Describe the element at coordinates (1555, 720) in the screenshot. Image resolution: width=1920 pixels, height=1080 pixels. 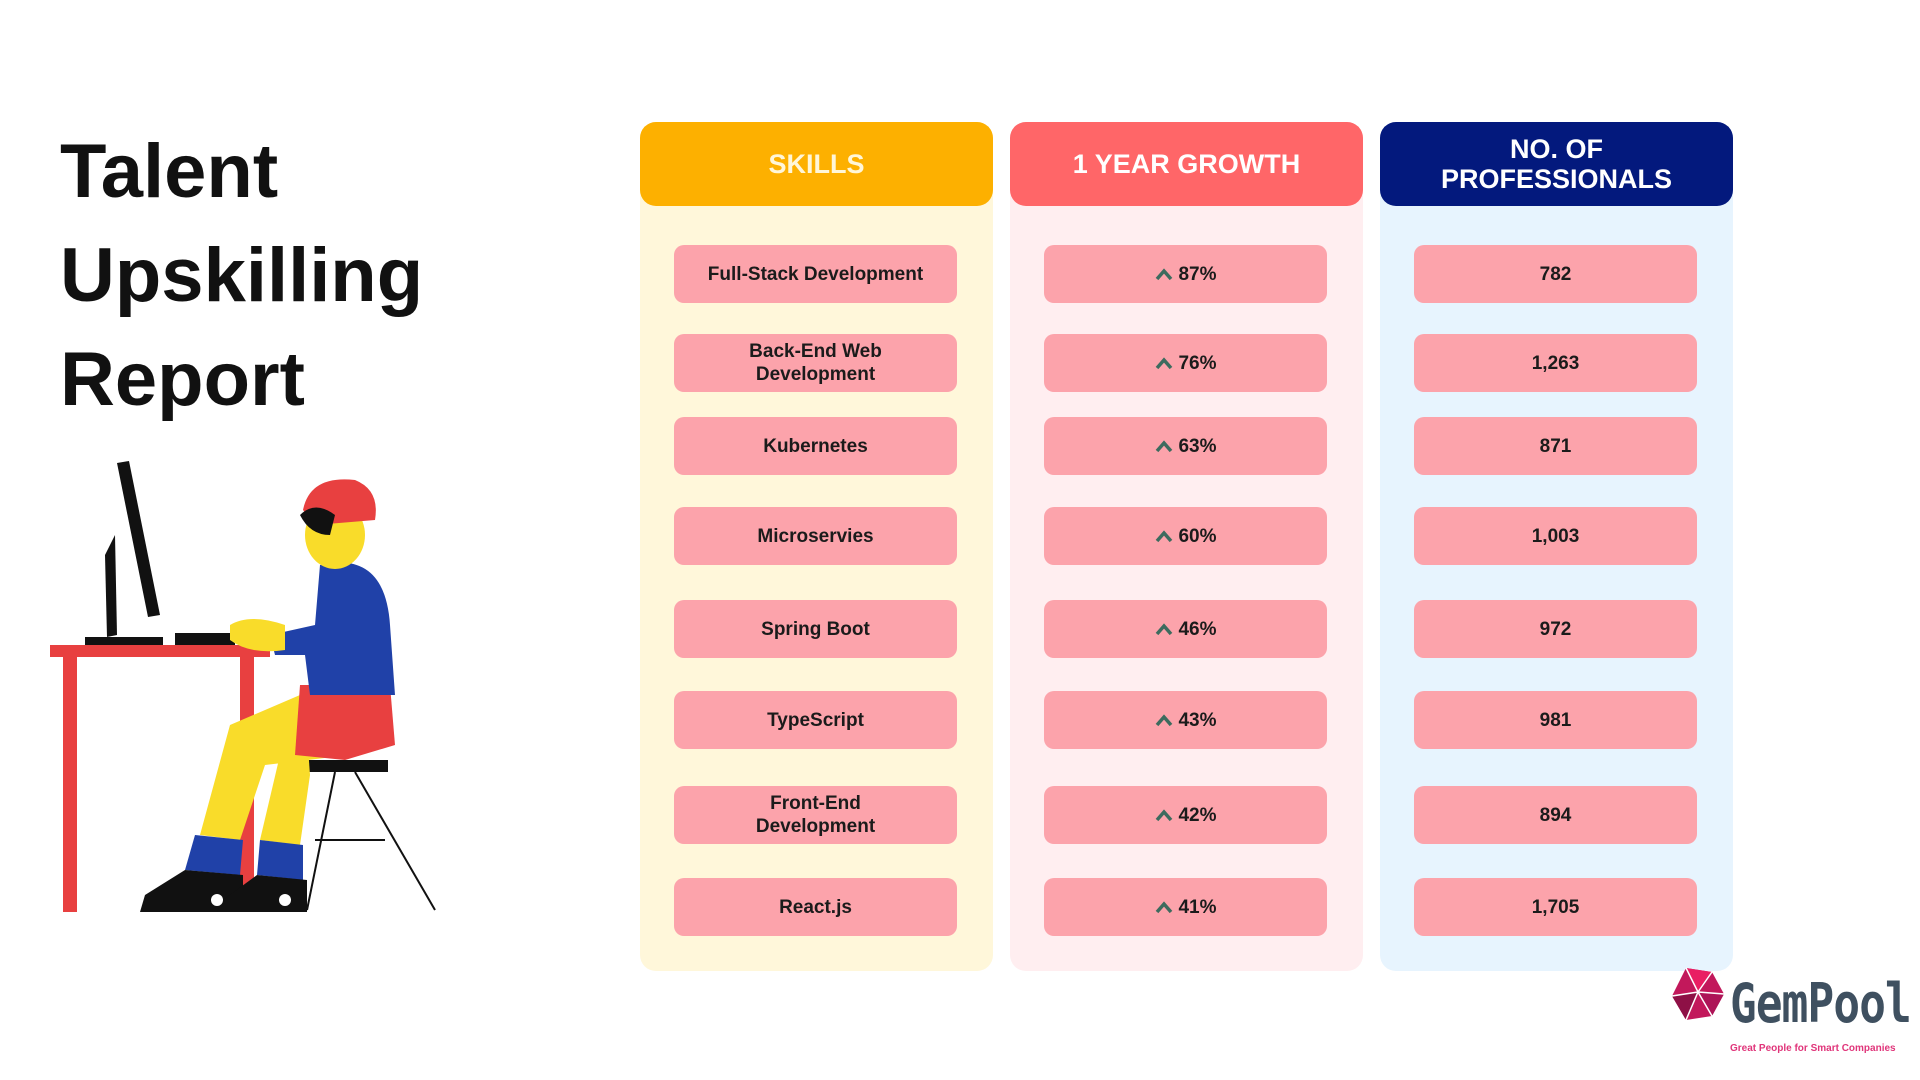
I see `professionals-cell: 981` at that location.